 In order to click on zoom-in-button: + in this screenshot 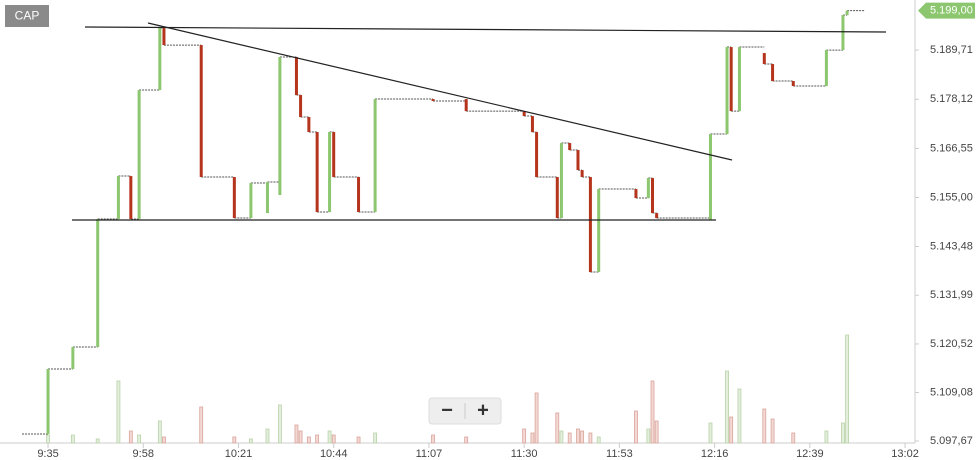, I will do `click(483, 410)`.